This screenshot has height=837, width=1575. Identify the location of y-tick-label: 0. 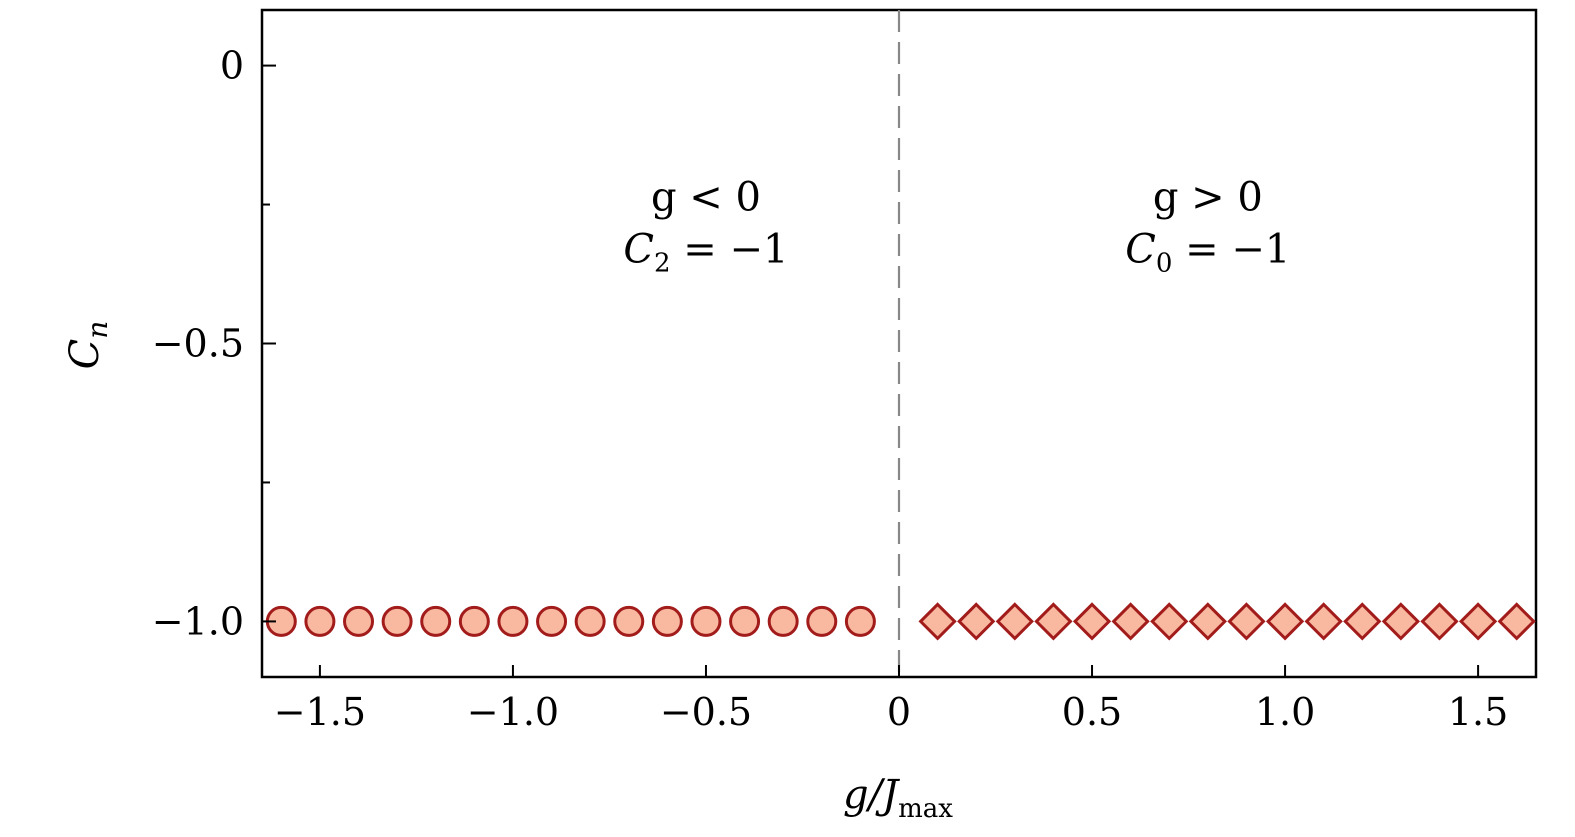
(232, 66).